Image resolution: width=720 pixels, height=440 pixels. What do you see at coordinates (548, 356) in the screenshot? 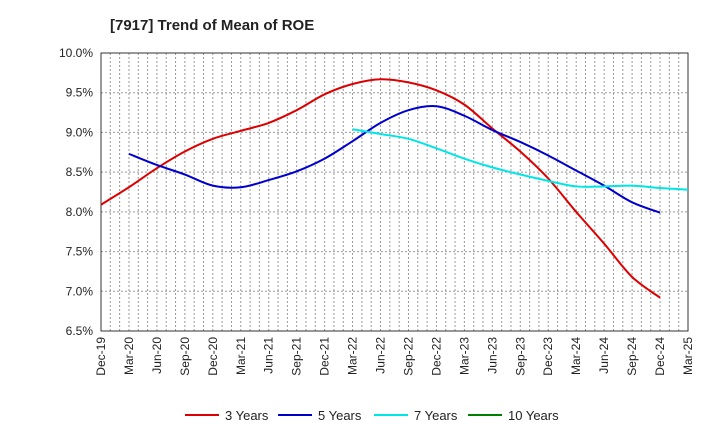
I see `x-tick-label: Dec-23` at bounding box center [548, 356].